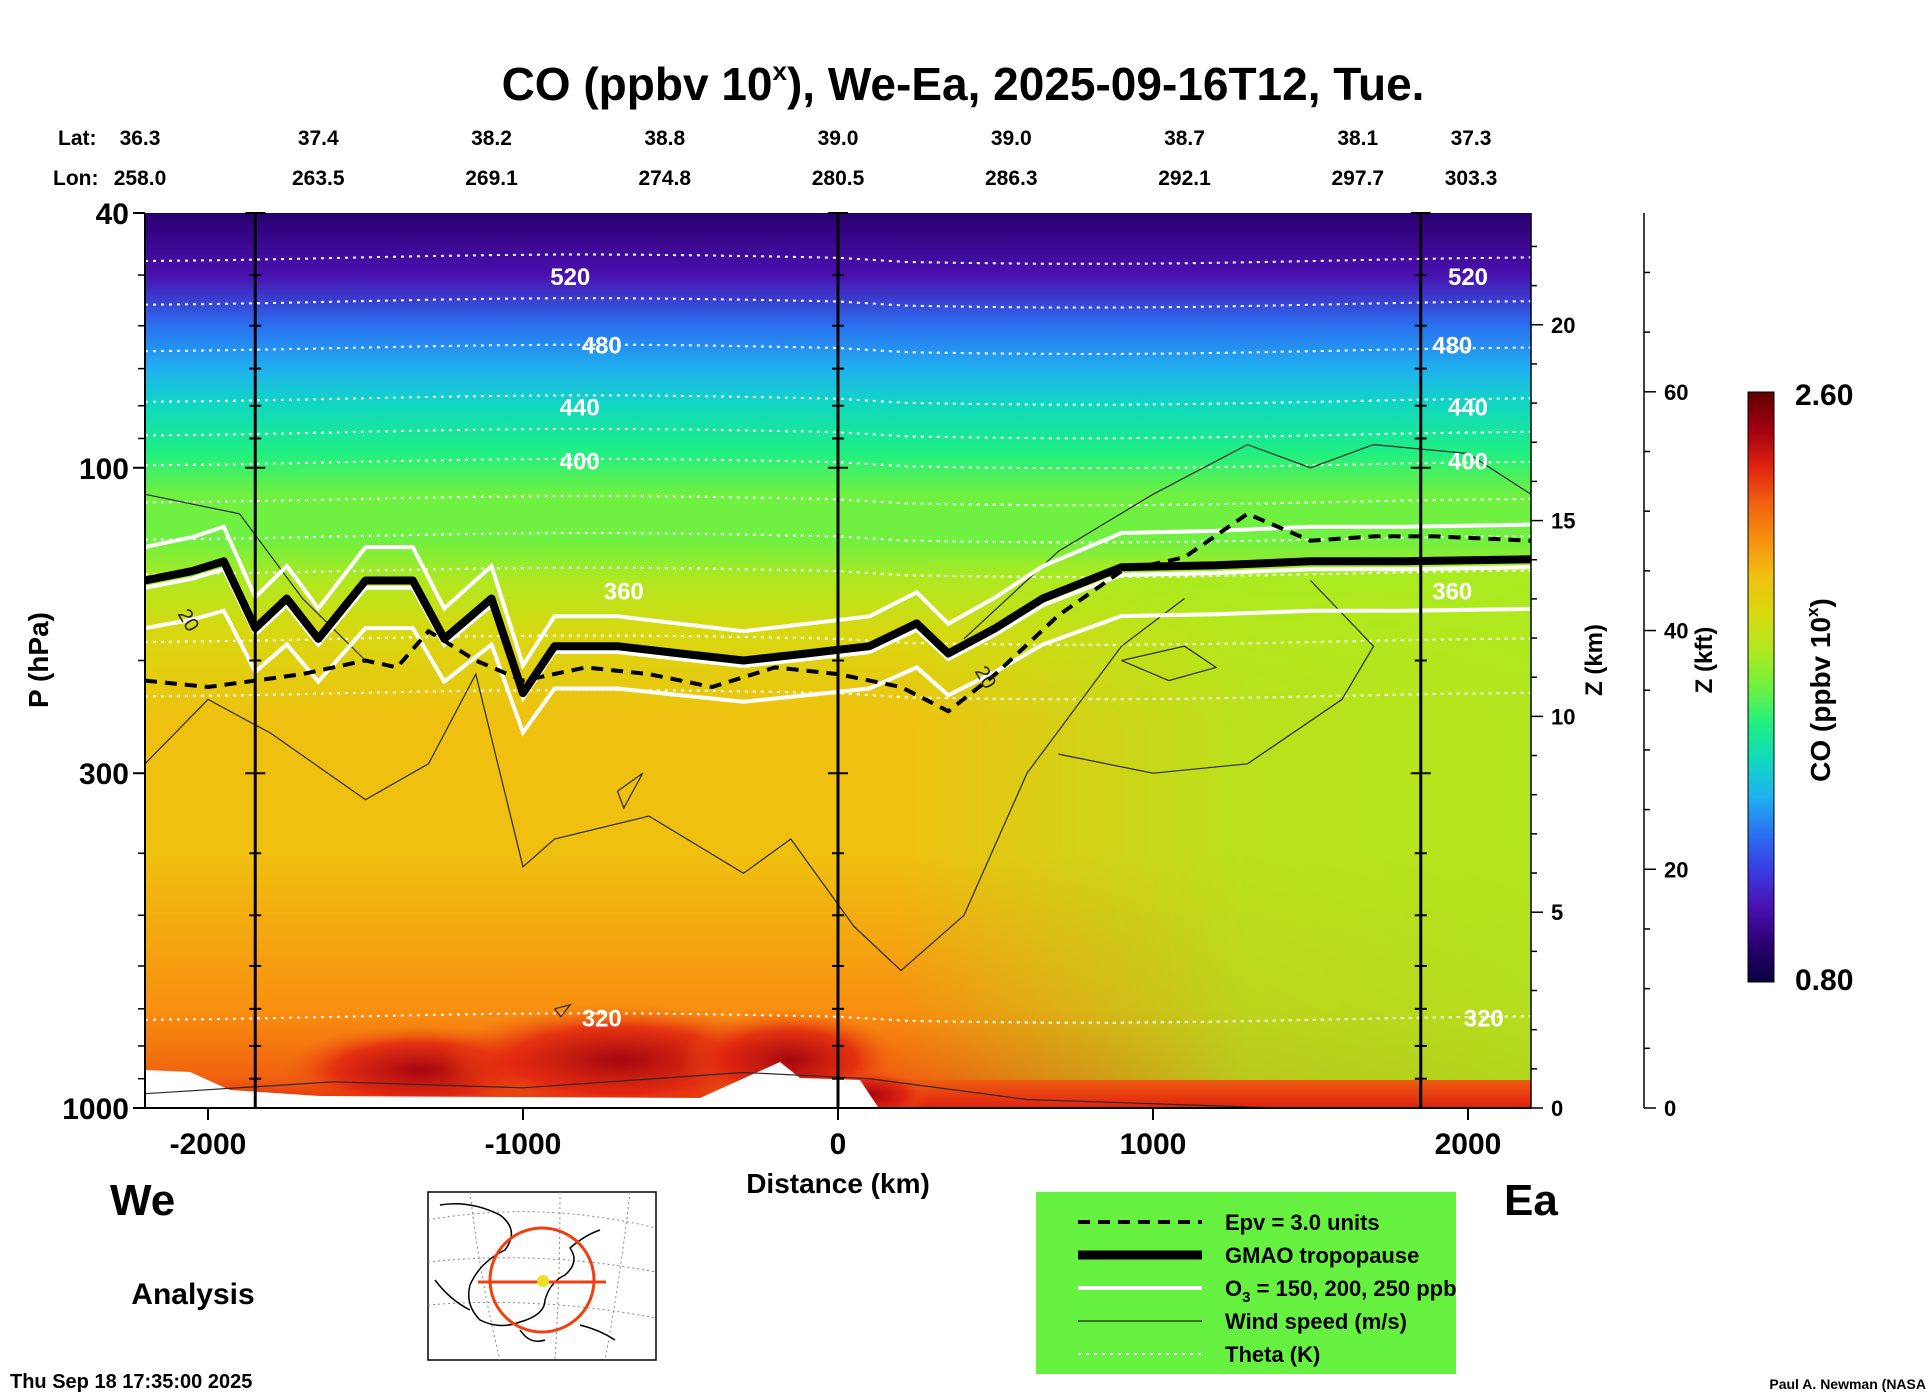  I want to click on z-kft-tick-label: 0, so click(1670, 1108).